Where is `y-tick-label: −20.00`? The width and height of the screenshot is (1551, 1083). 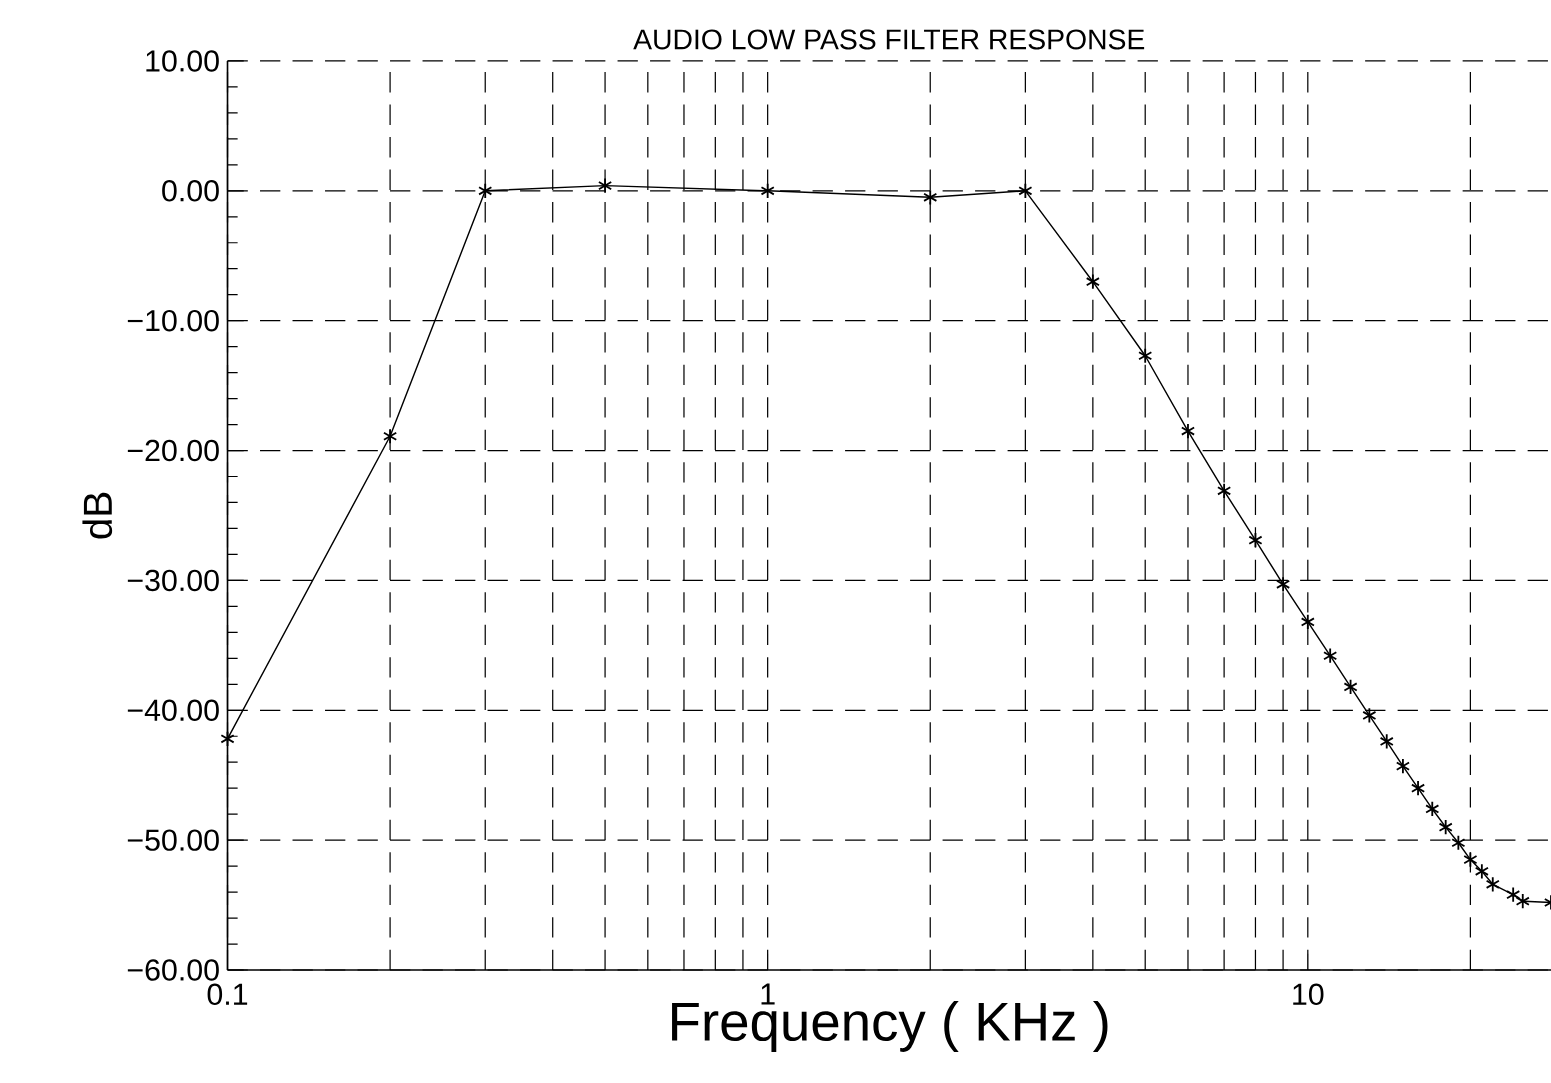
y-tick-label: −20.00 is located at coordinates (173, 450).